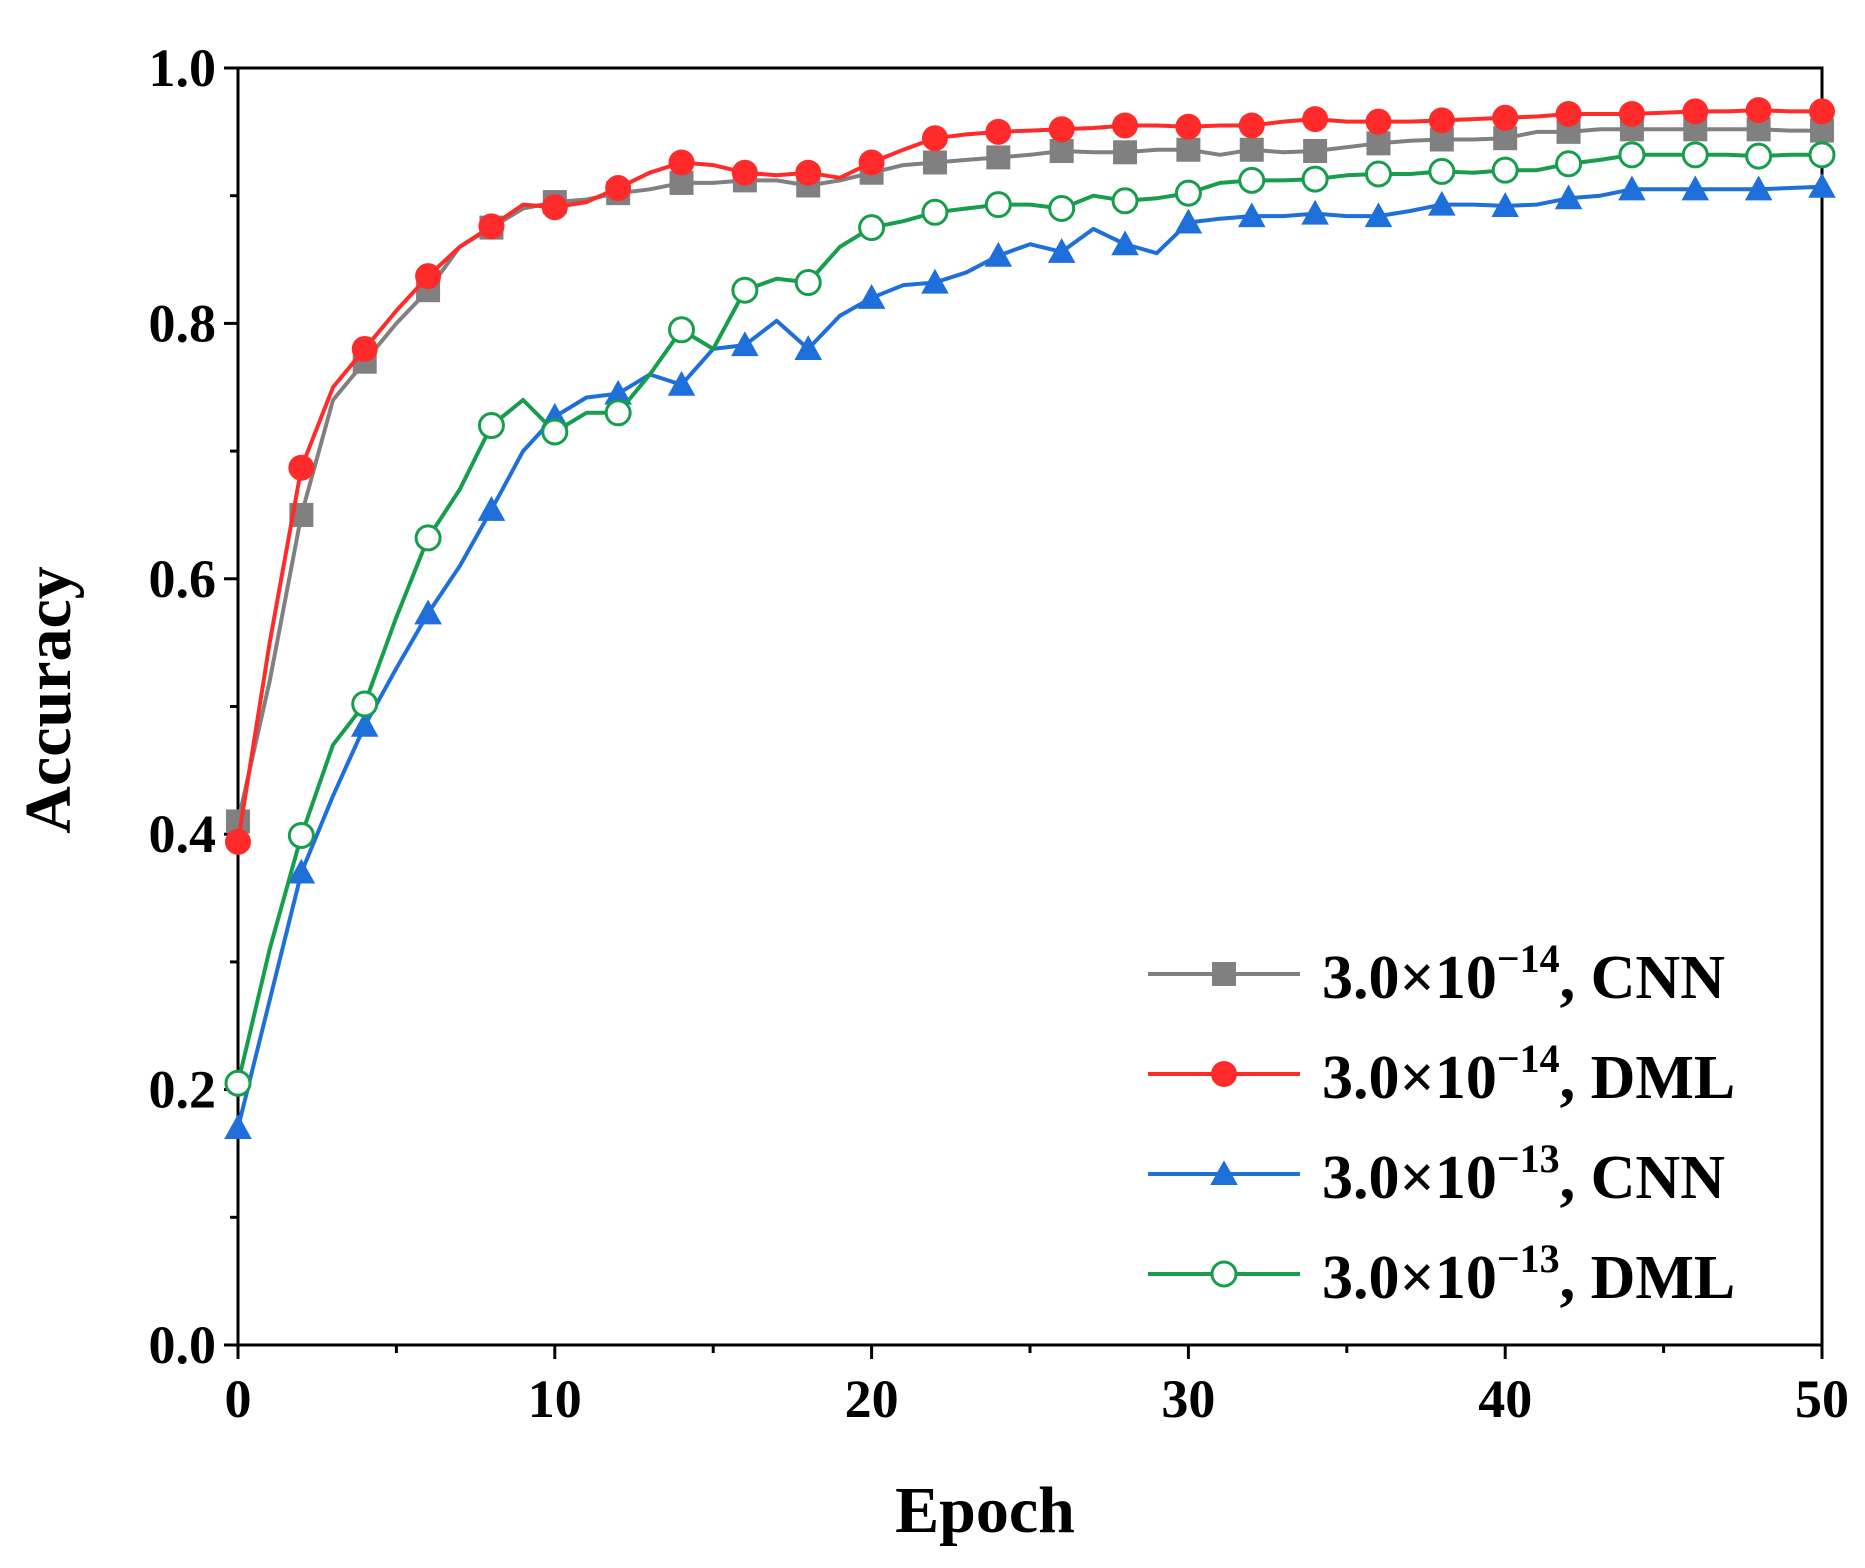 The height and width of the screenshot is (1568, 1865). I want to click on x-tick-label: 50, so click(1822, 1399).